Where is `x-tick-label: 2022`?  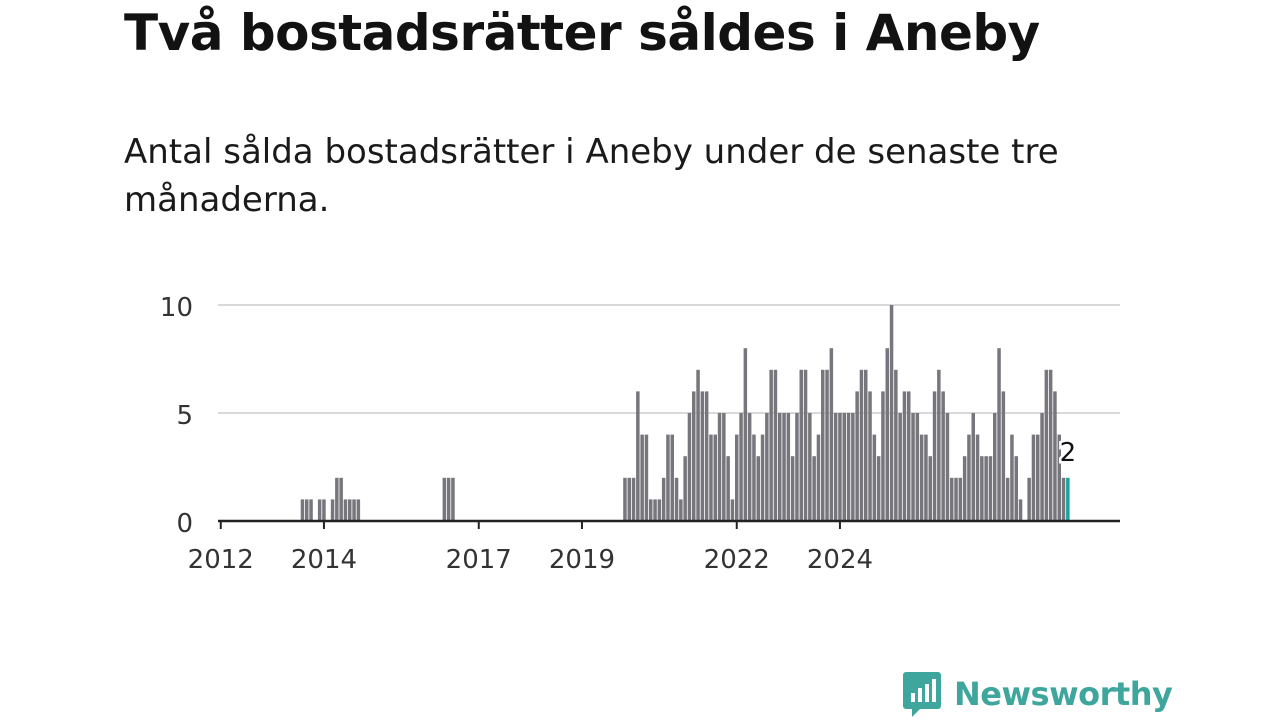 x-tick-label: 2022 is located at coordinates (737, 560).